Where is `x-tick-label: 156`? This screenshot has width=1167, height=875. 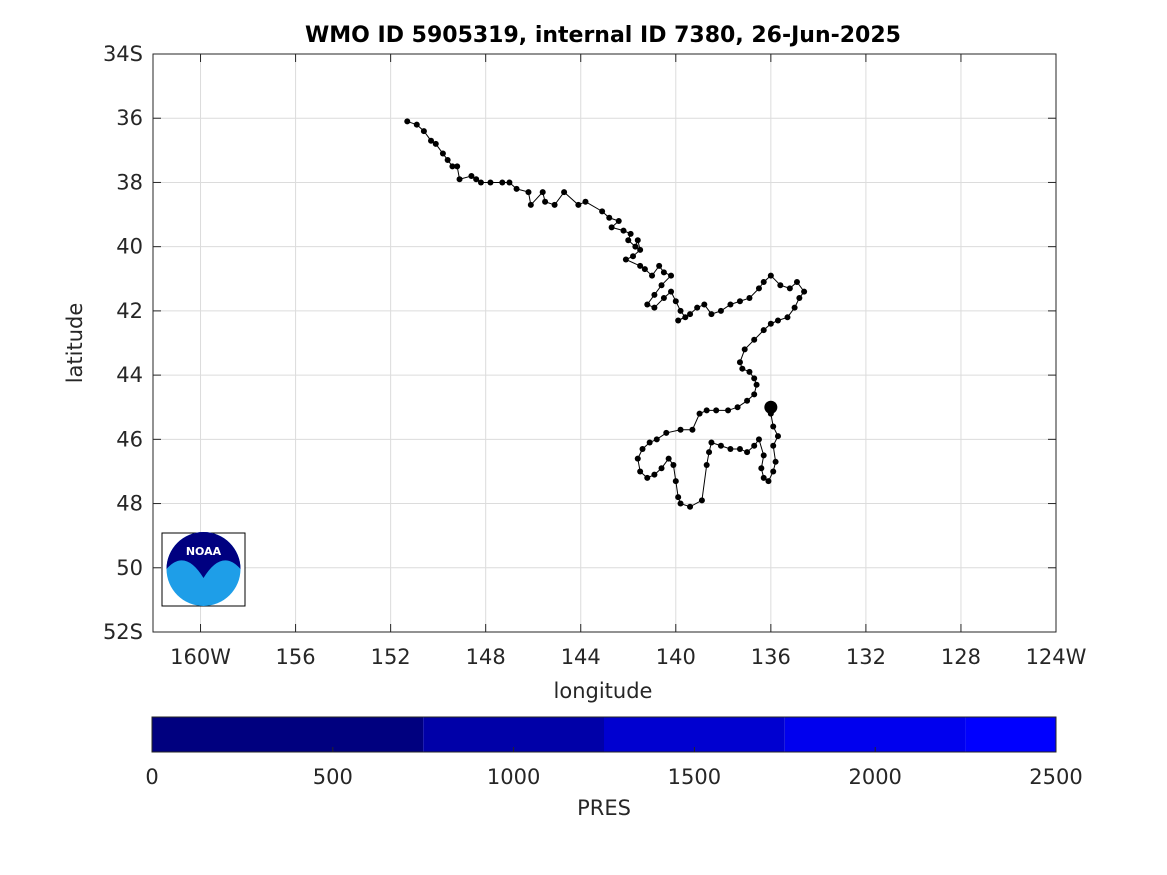
x-tick-label: 156 is located at coordinates (296, 657).